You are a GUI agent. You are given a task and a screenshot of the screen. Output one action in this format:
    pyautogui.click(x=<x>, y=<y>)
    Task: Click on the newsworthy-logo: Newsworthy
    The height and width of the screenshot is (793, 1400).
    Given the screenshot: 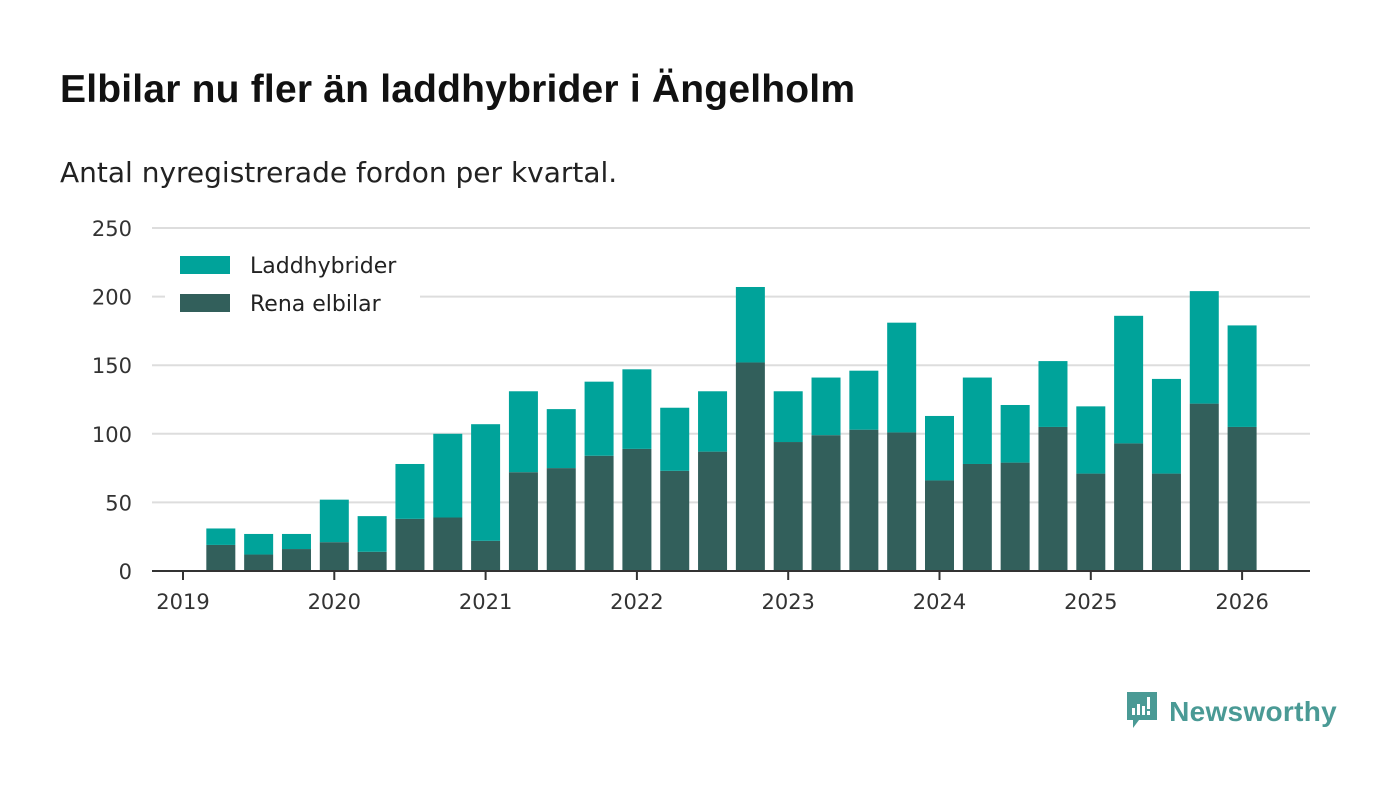 What is the action you would take?
    pyautogui.click(x=1231, y=712)
    